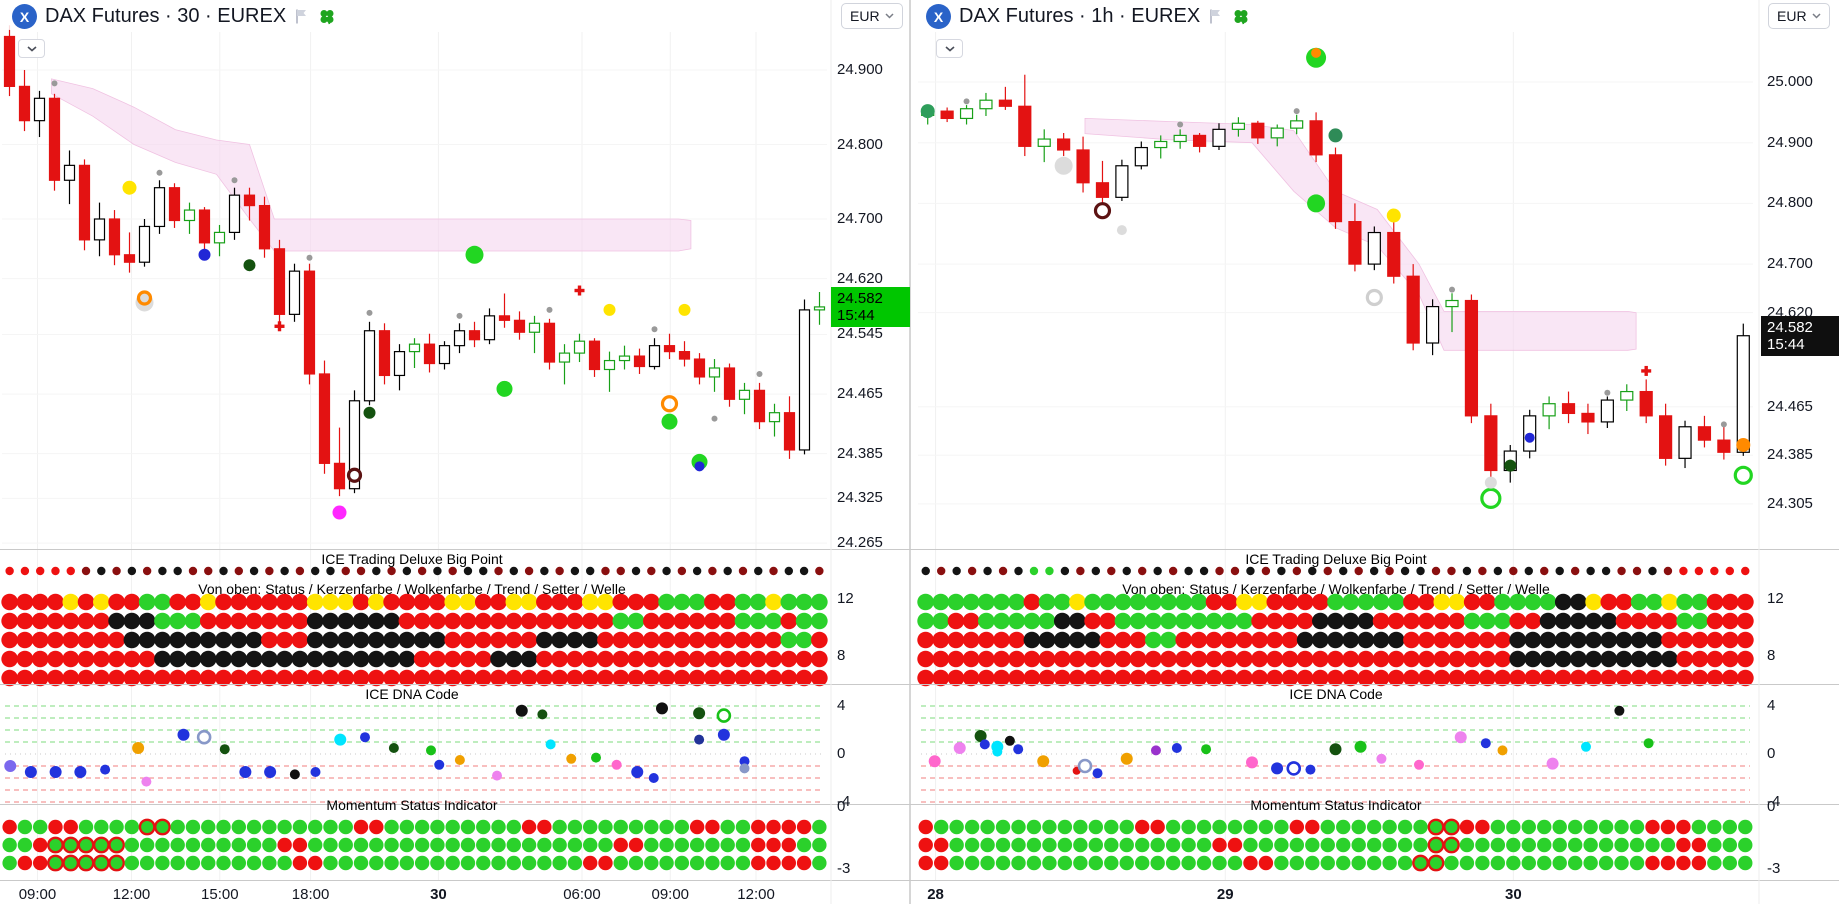 The width and height of the screenshot is (1839, 904). I want to click on price-axis-label: 24.265, so click(860, 543).